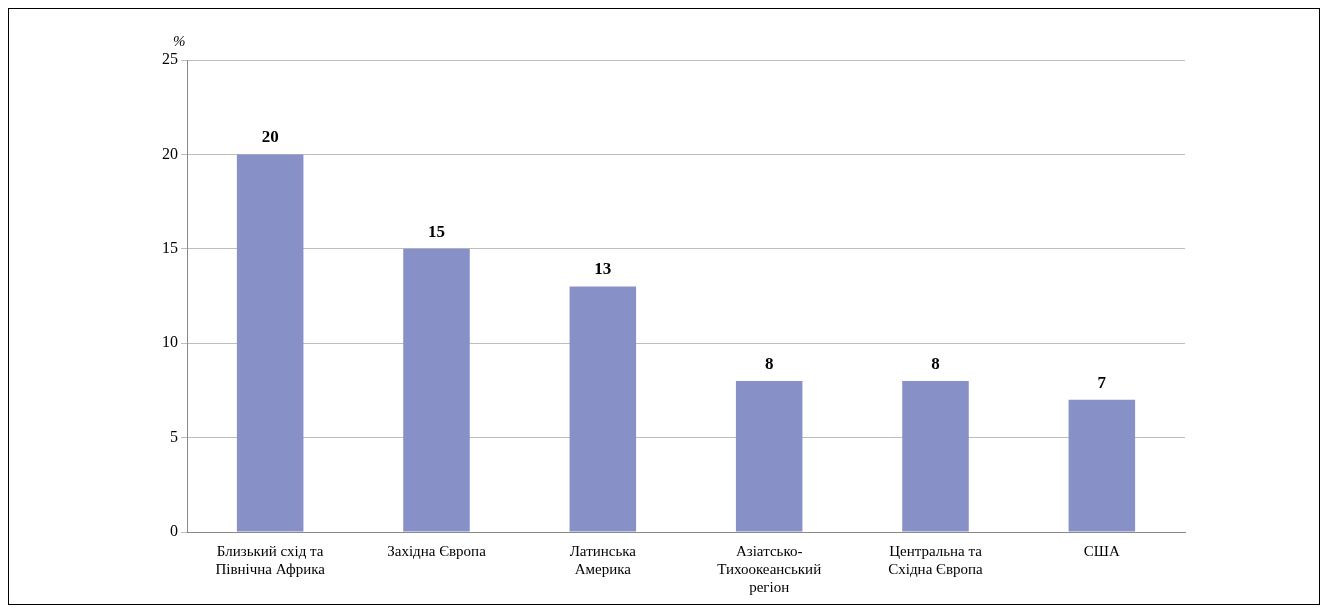 Image resolution: width=1328 pixels, height=613 pixels. Describe the element at coordinates (170, 342) in the screenshot. I see `y-tick-label: 10` at that location.